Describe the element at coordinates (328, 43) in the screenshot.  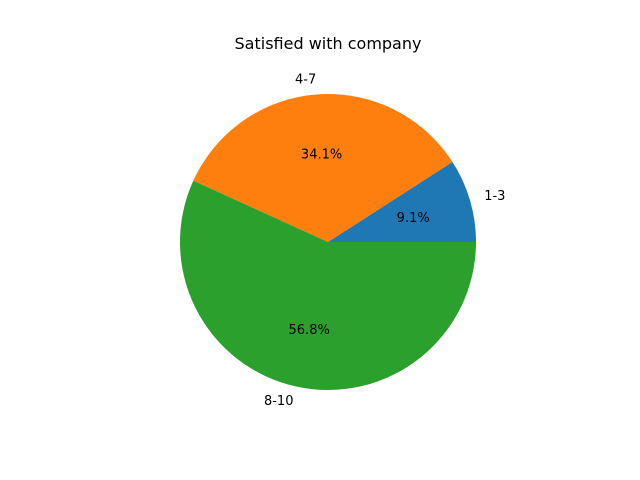
I see `chart-title: Satisfied with company` at that location.